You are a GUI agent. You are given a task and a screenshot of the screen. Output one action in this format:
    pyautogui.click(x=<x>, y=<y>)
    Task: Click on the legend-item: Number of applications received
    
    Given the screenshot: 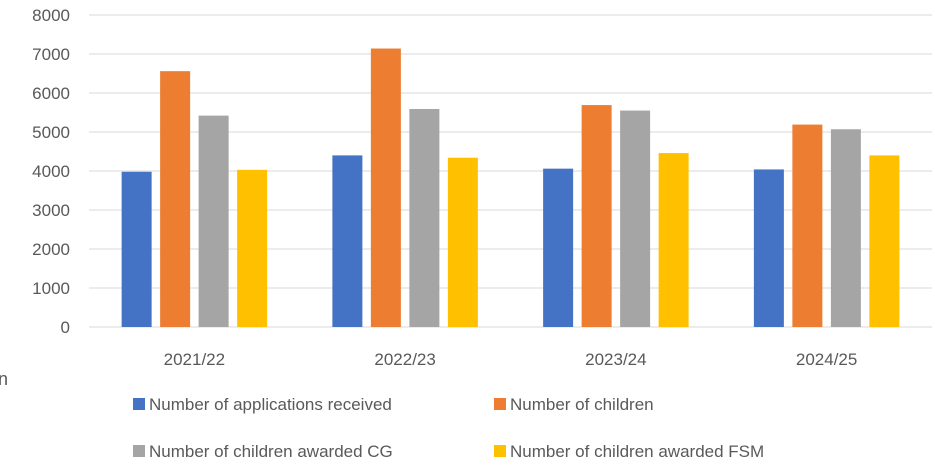 What is the action you would take?
    pyautogui.click(x=262, y=404)
    